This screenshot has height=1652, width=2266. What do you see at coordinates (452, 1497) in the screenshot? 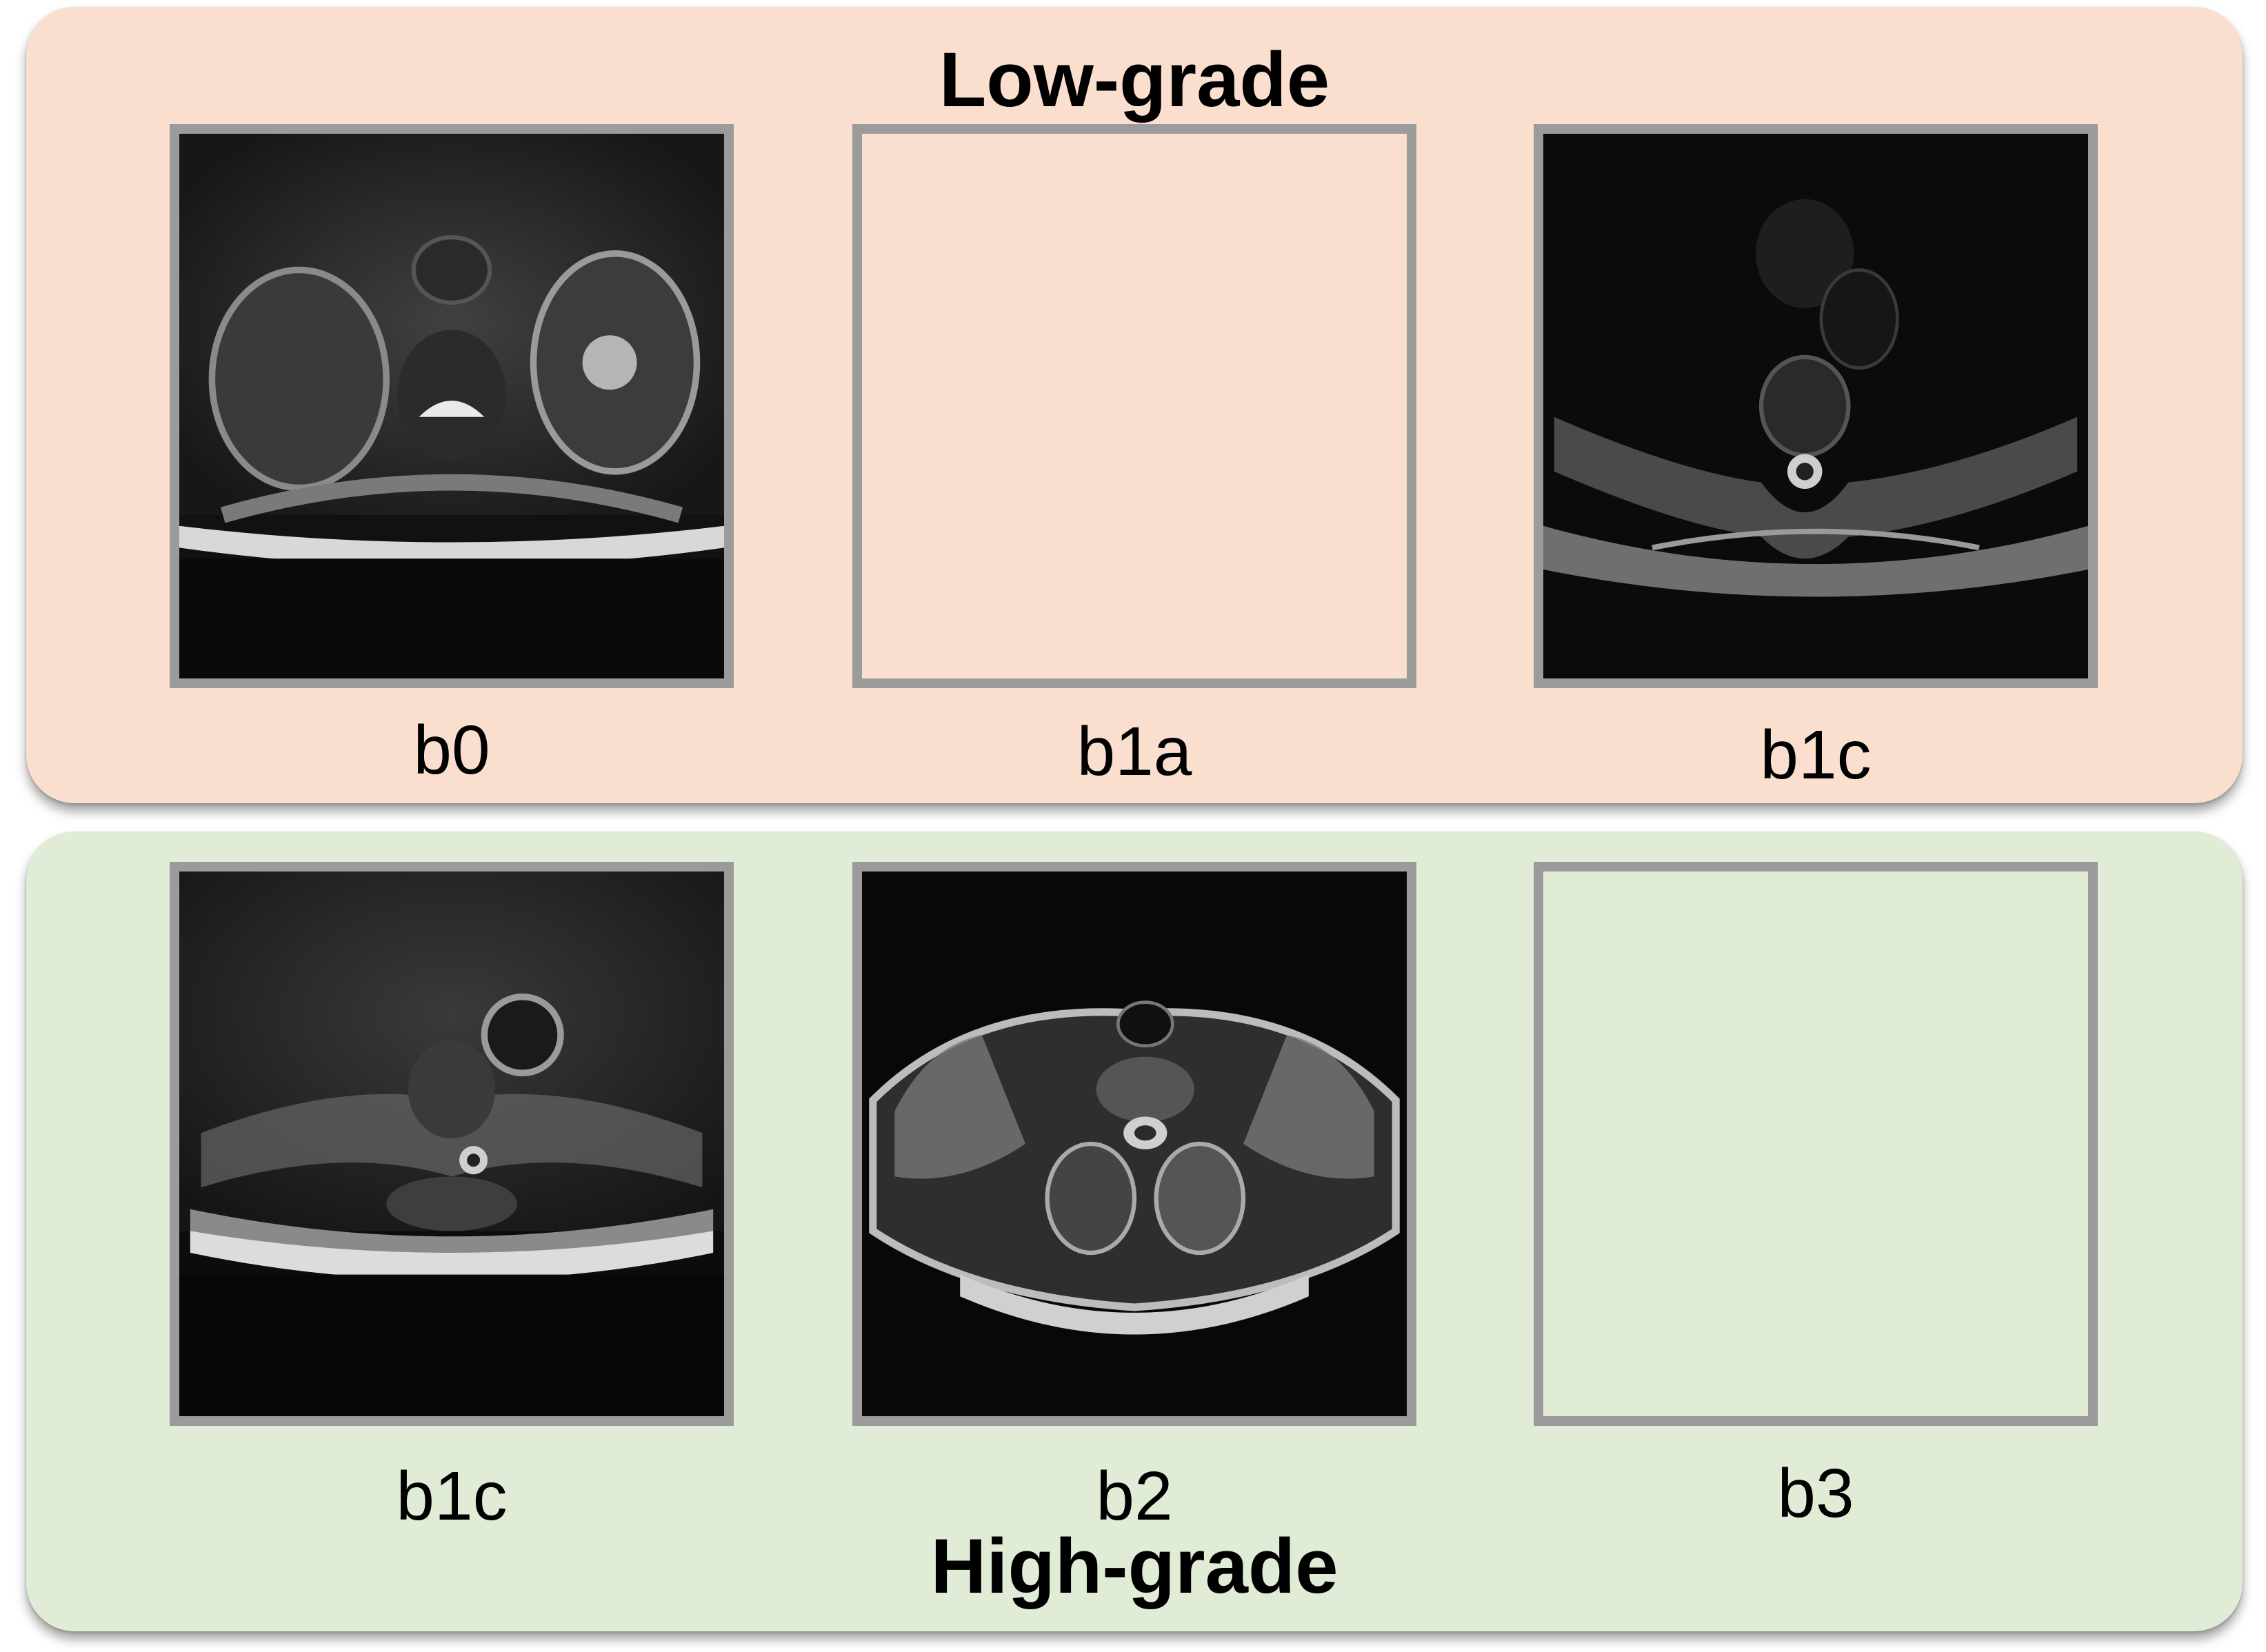
I see `caption-b1c-high: b1c` at bounding box center [452, 1497].